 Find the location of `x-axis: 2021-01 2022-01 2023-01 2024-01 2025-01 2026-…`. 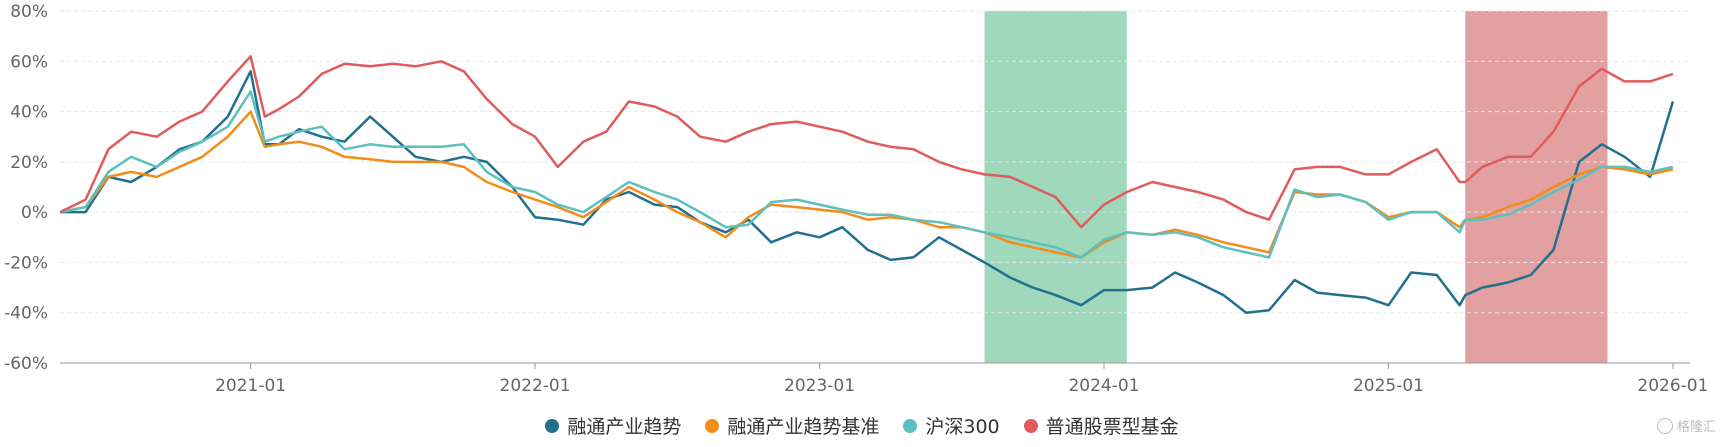

x-axis: 2021-01 2022-01 2023-01 2024-01 2025-01 2026-… is located at coordinates (961, 379).